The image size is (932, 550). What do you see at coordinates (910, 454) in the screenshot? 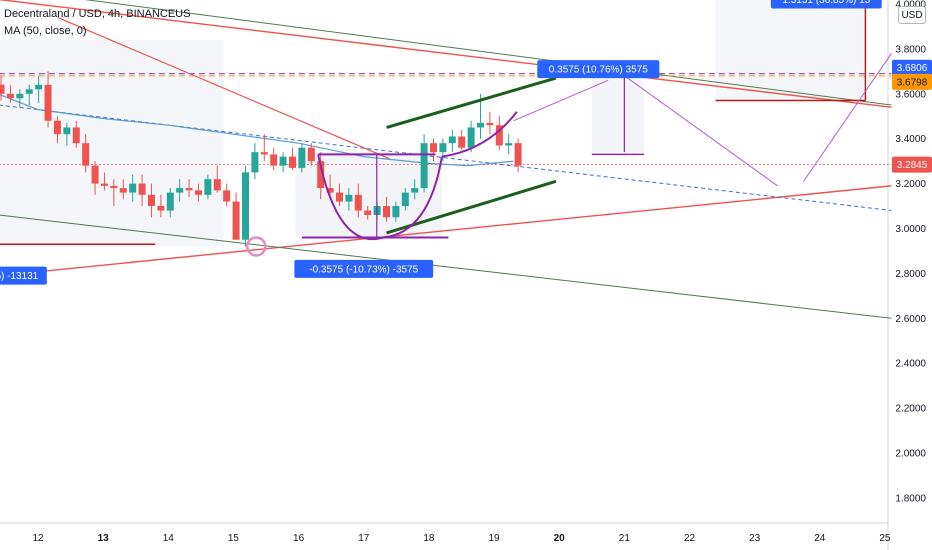
I see `price-tick-label: 2.0000` at bounding box center [910, 454].